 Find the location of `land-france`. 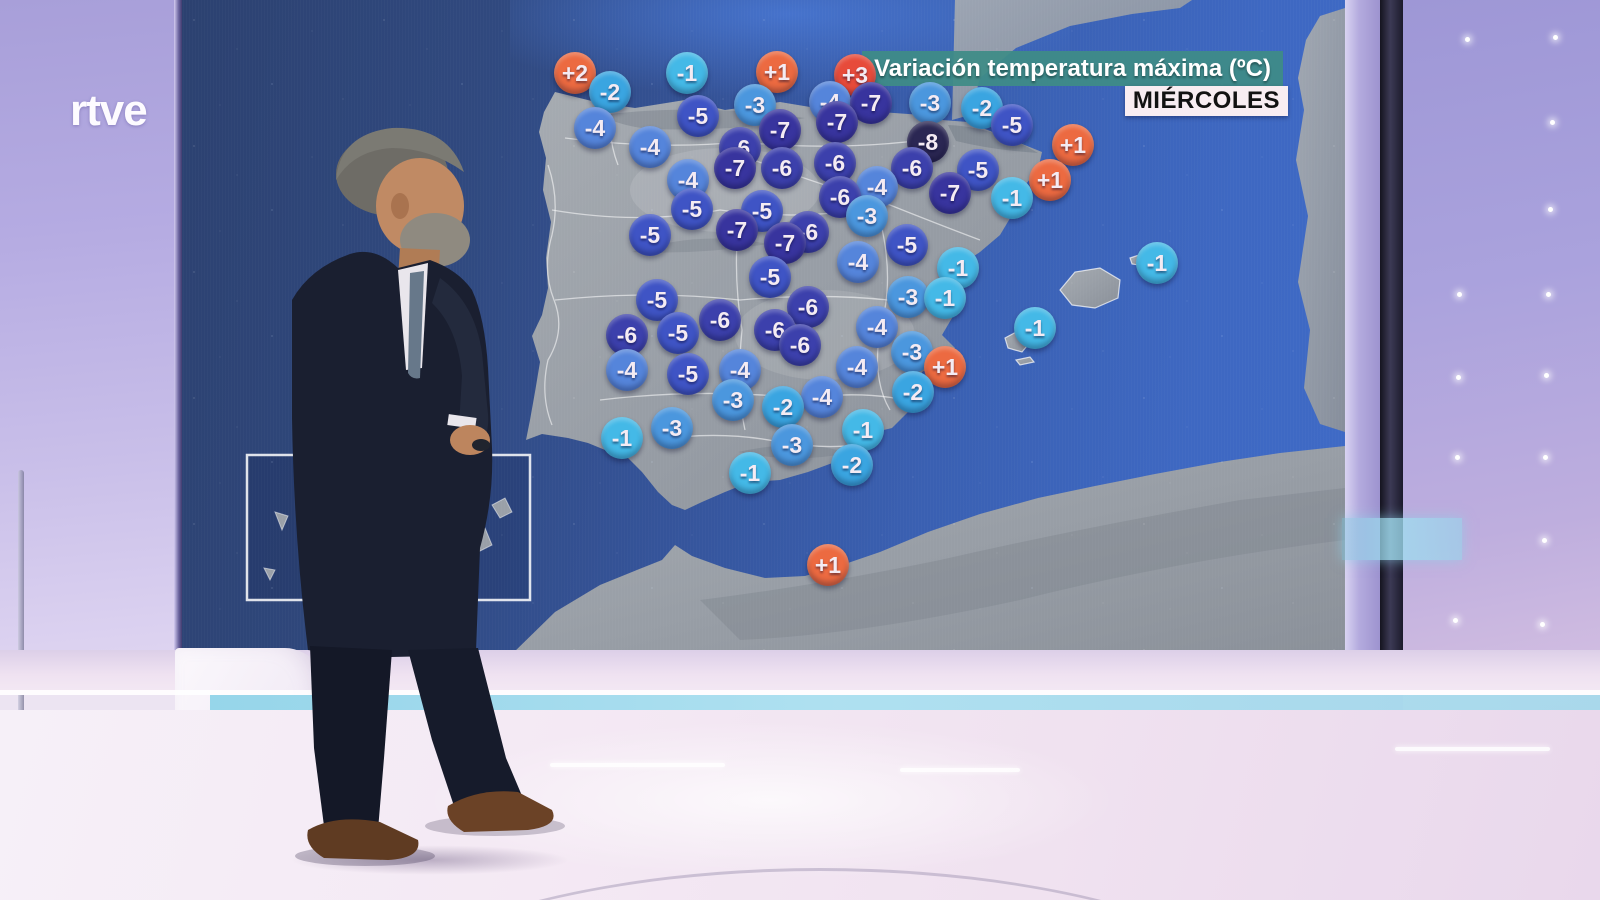

land-france is located at coordinates (1072, 60).